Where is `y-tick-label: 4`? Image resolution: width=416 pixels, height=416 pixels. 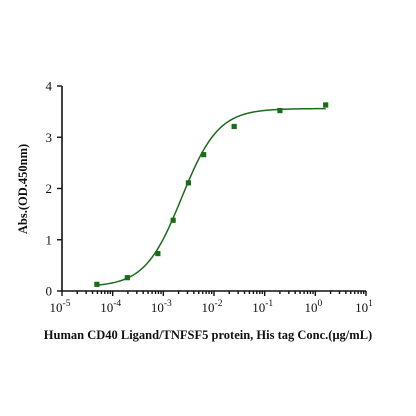 y-tick-label: 4 is located at coordinates (49, 86).